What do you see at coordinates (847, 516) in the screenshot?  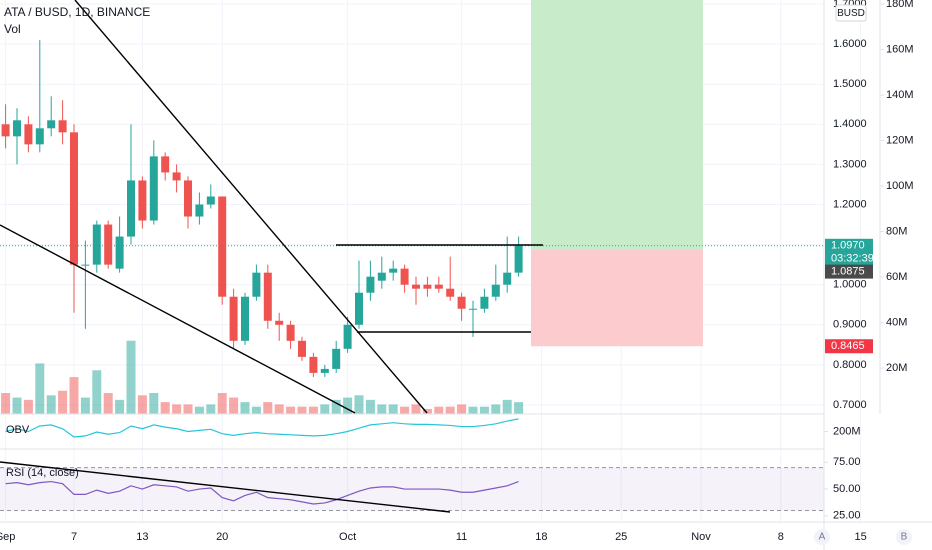 I see `y-tick-label: 25.00` at bounding box center [847, 516].